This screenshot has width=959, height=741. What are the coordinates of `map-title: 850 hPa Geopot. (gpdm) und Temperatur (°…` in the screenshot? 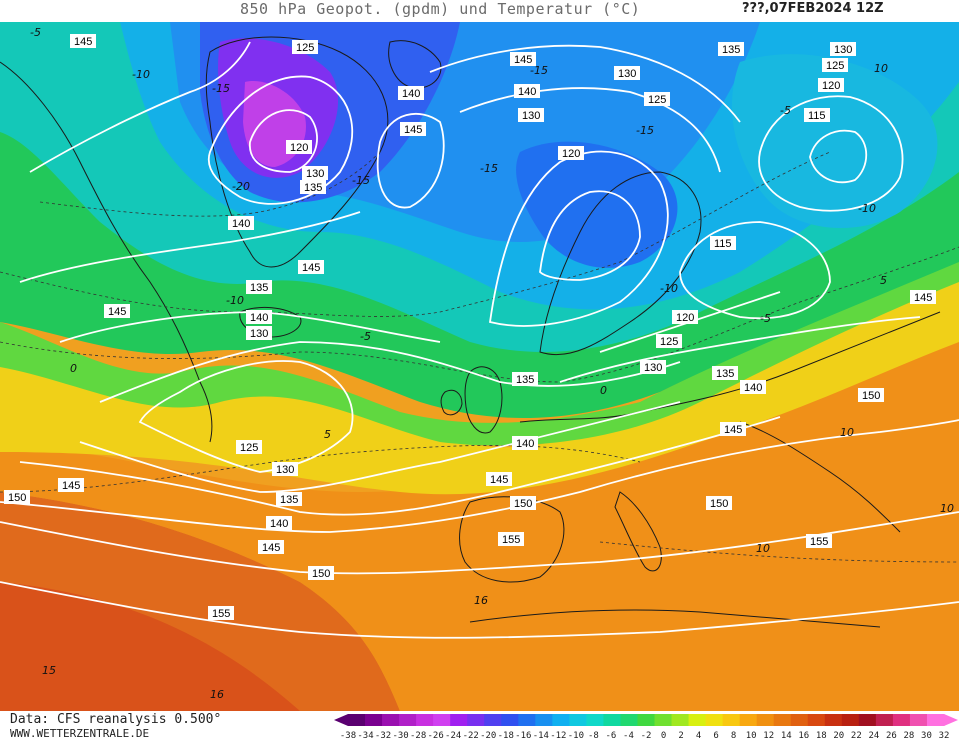 It's located at (440, 9).